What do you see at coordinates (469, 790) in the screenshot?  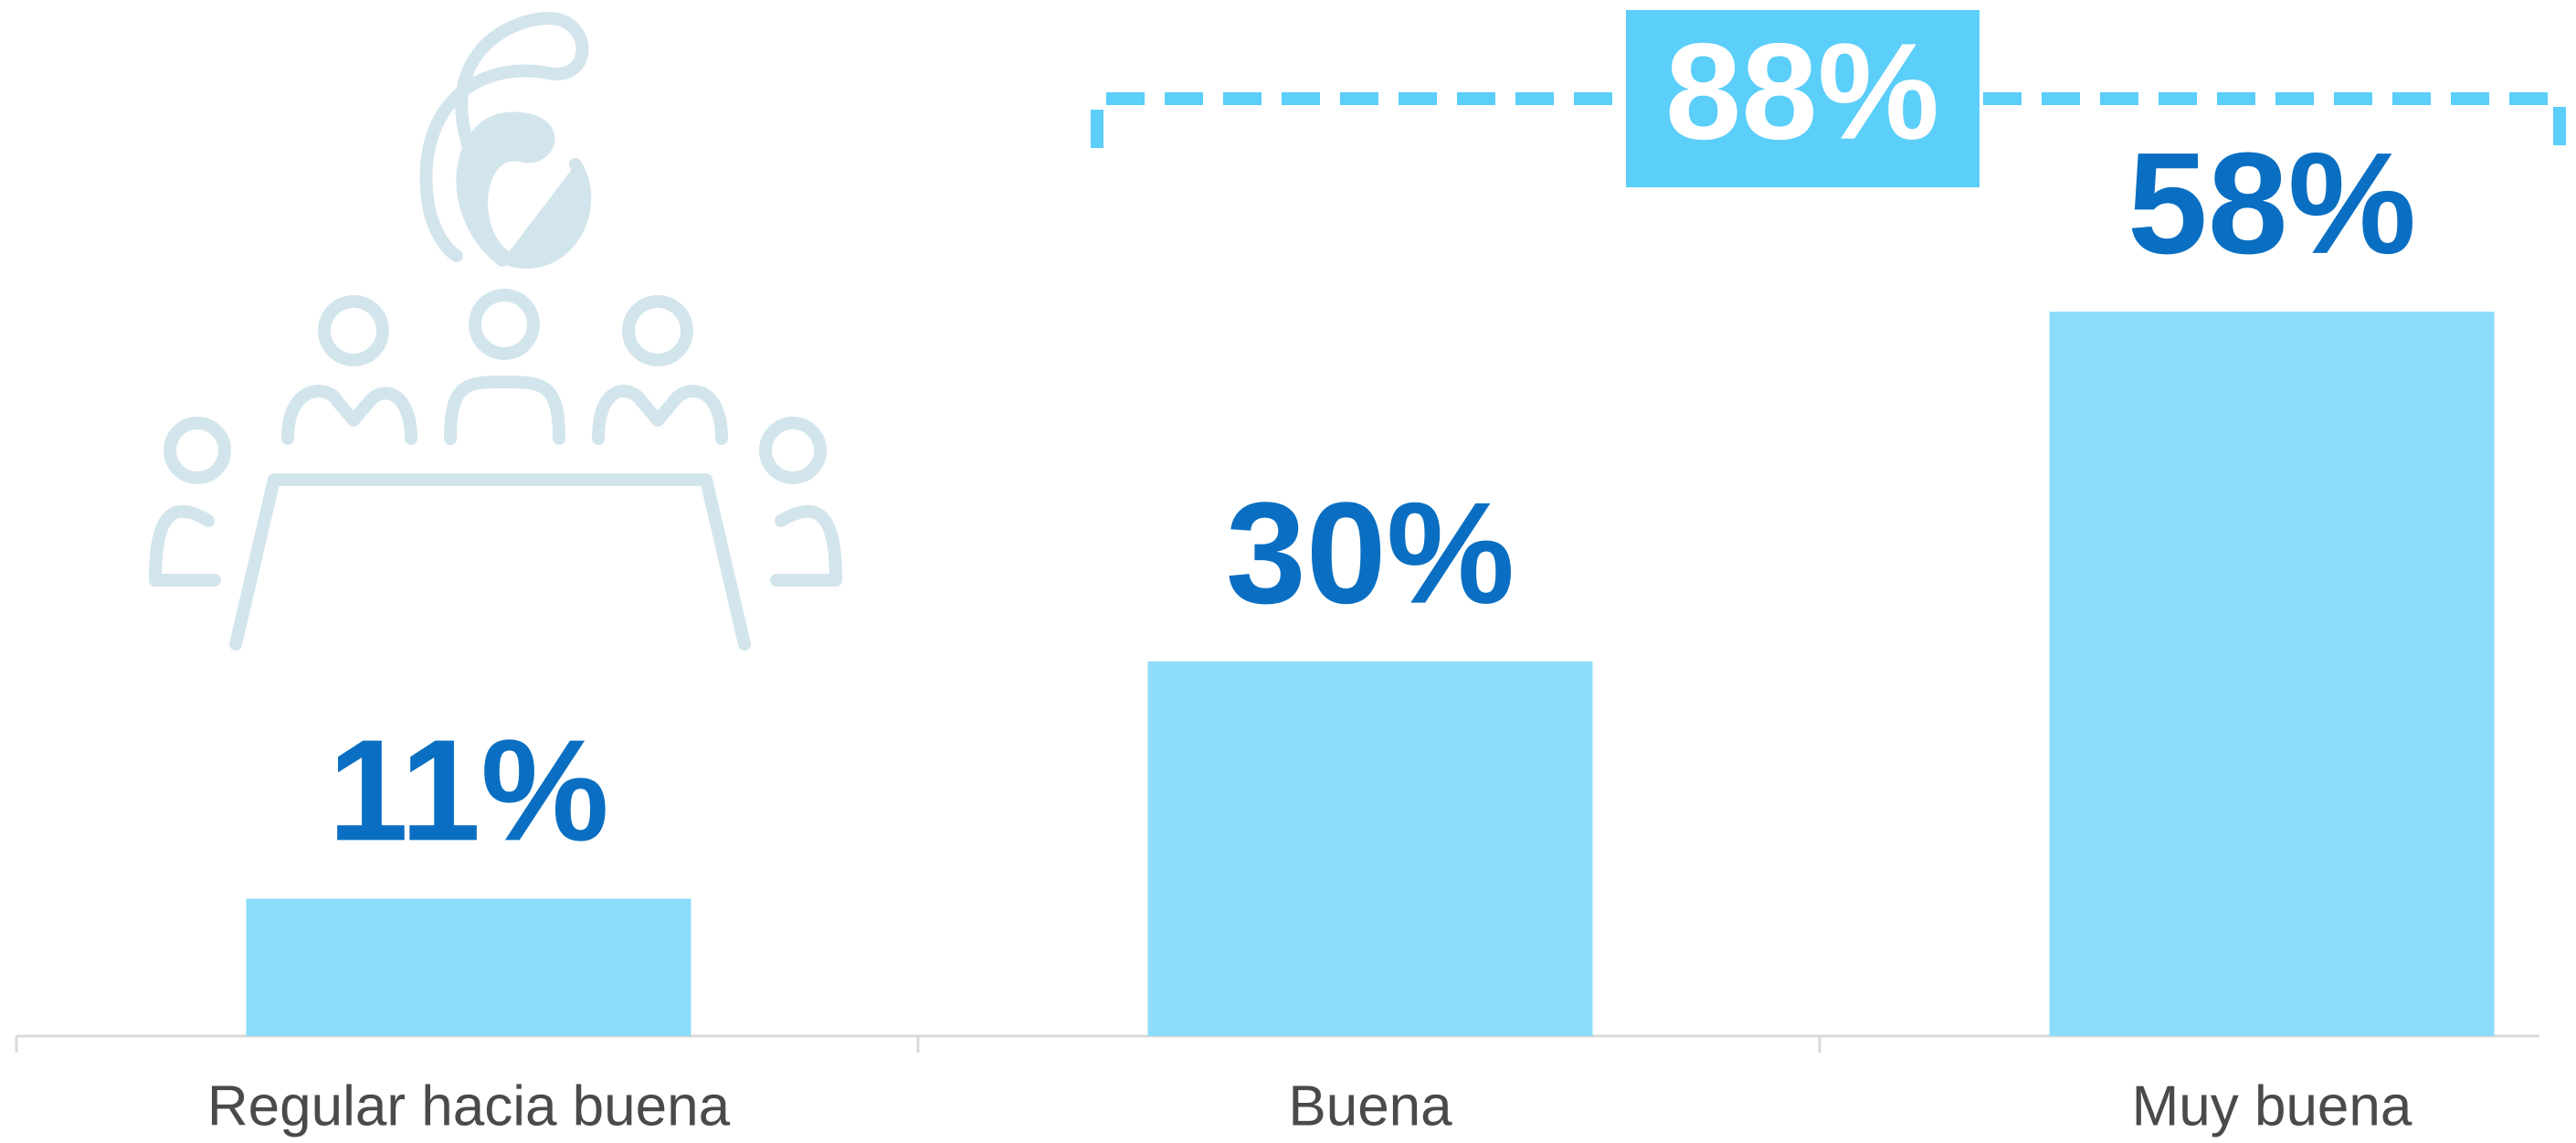 I see `value-label: 11%` at bounding box center [469, 790].